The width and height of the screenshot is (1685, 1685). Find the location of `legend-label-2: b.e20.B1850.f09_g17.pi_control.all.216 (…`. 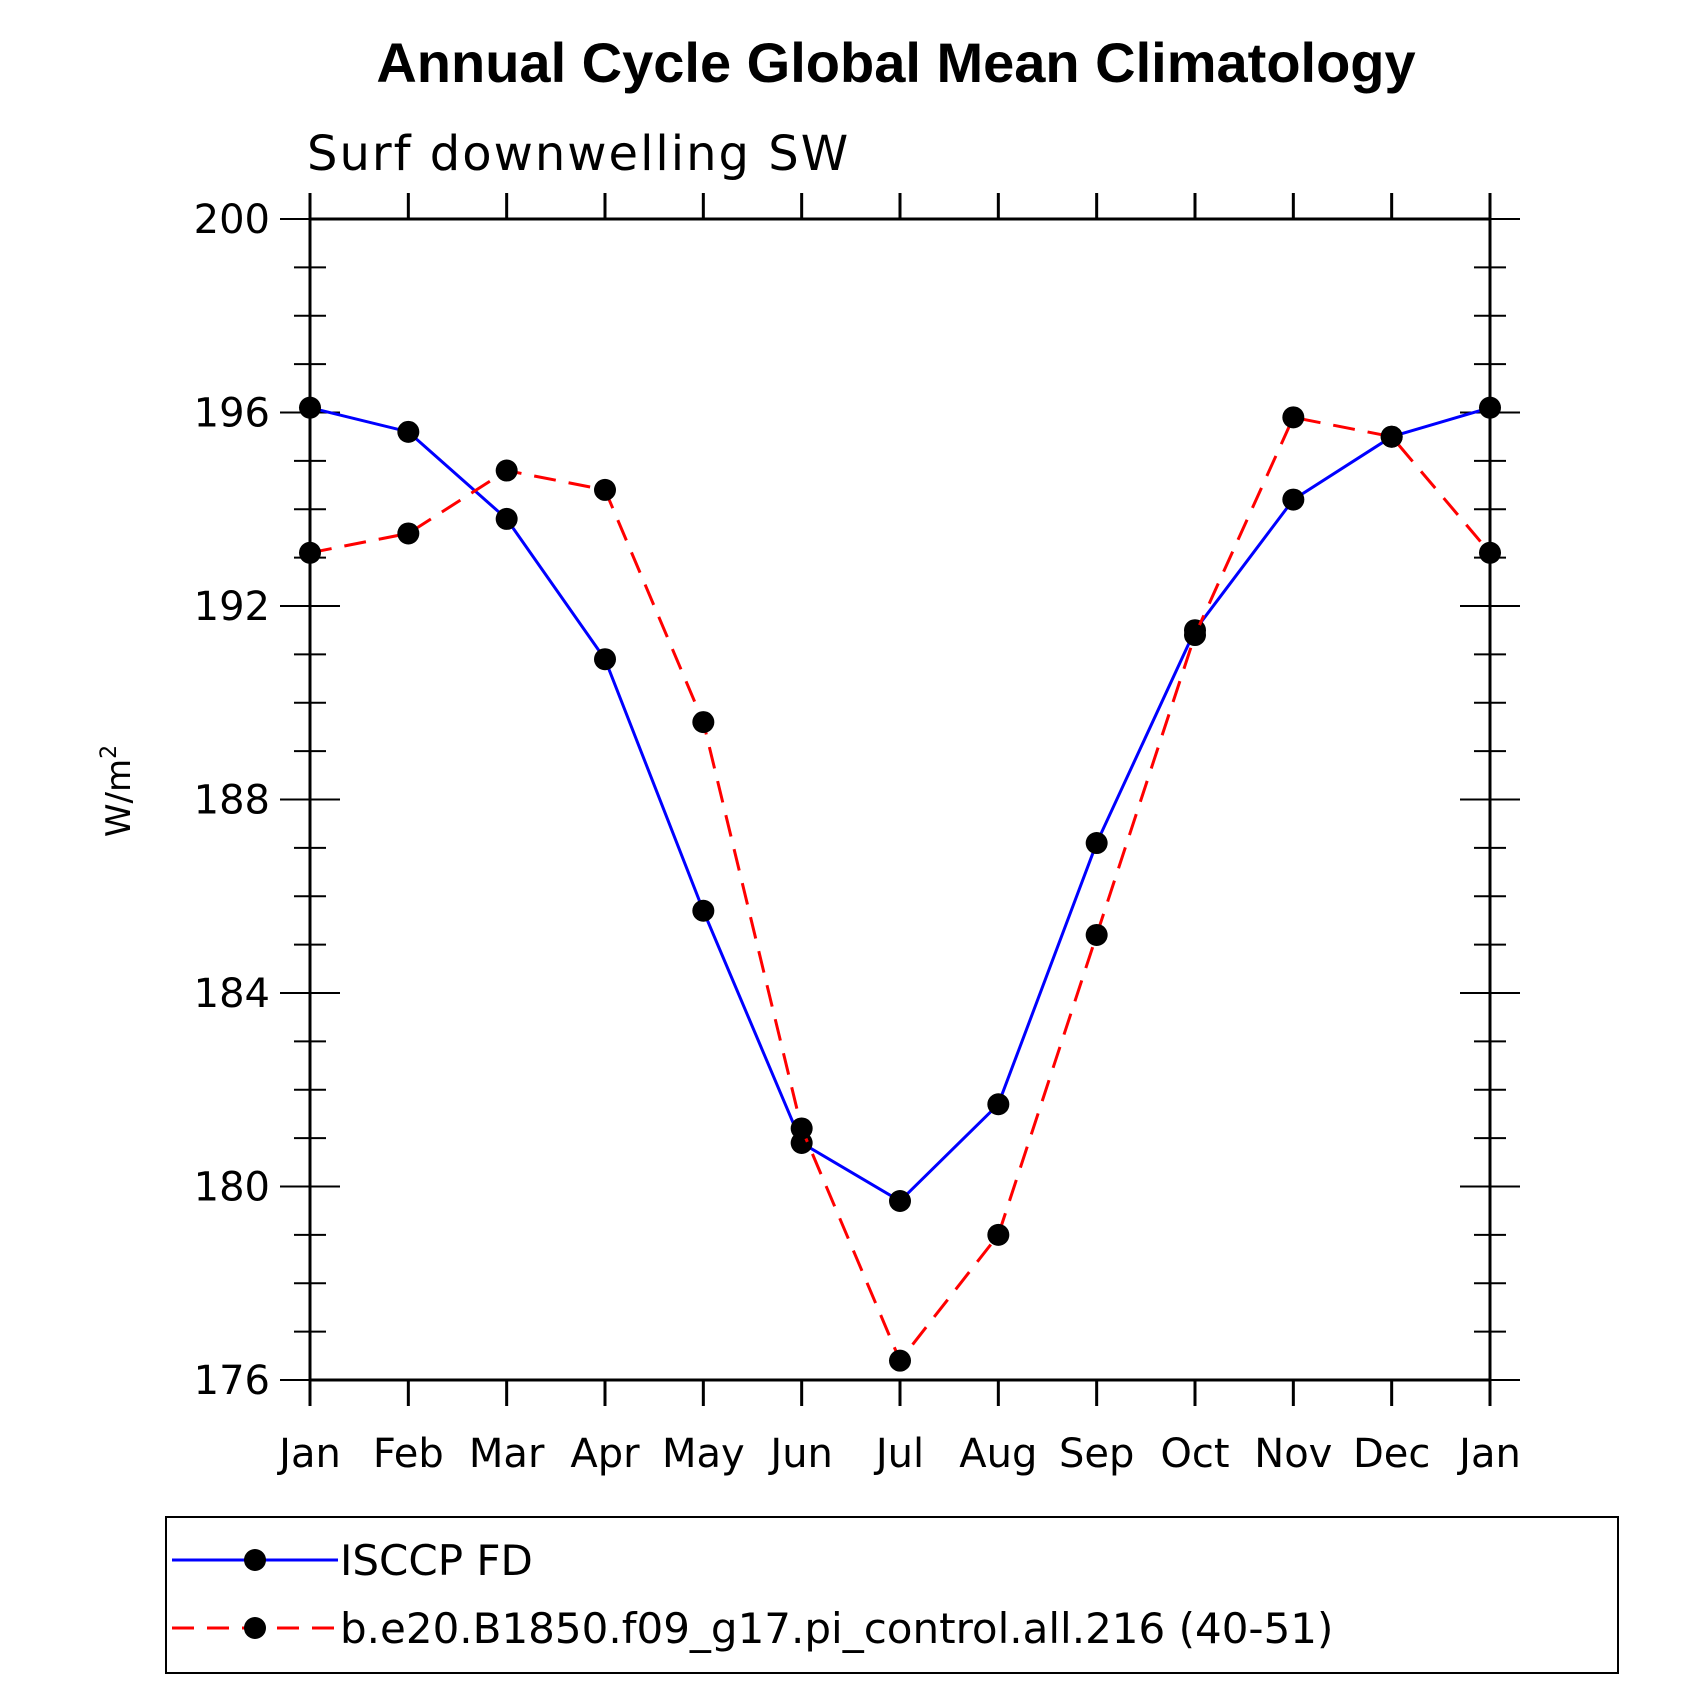

legend-label-2: b.e20.B1850.f09_g17.pi_control.all.216 (… is located at coordinates (836, 1628).